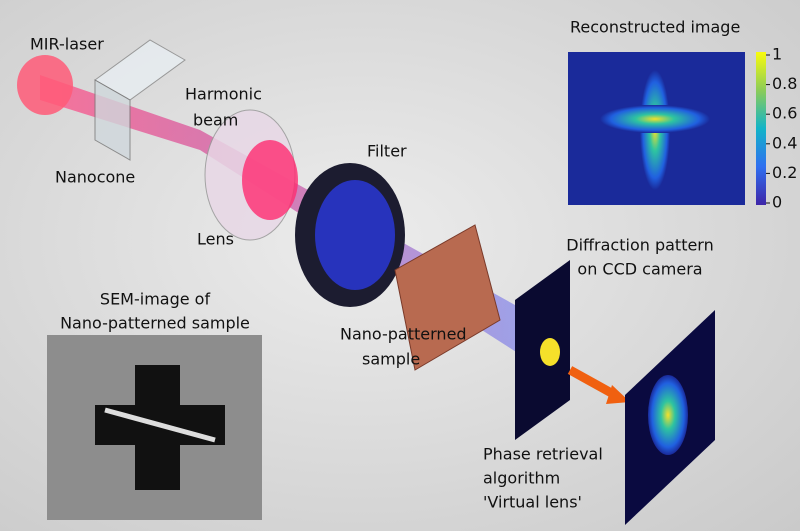  I want to click on label: Harmonic, so click(223, 94).